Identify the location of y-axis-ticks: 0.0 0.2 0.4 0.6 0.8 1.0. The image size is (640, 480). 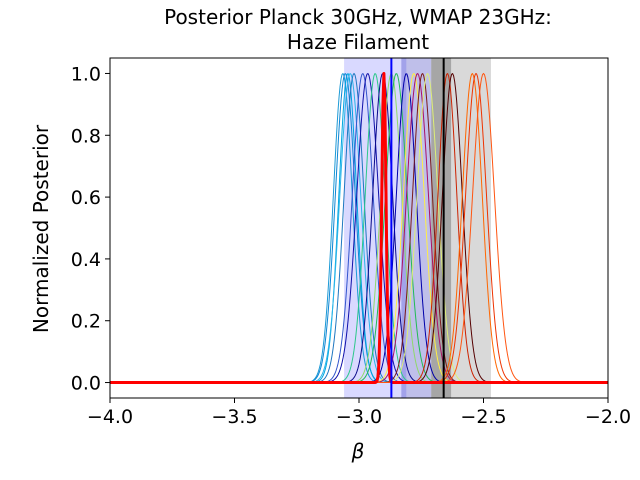
(90, 229).